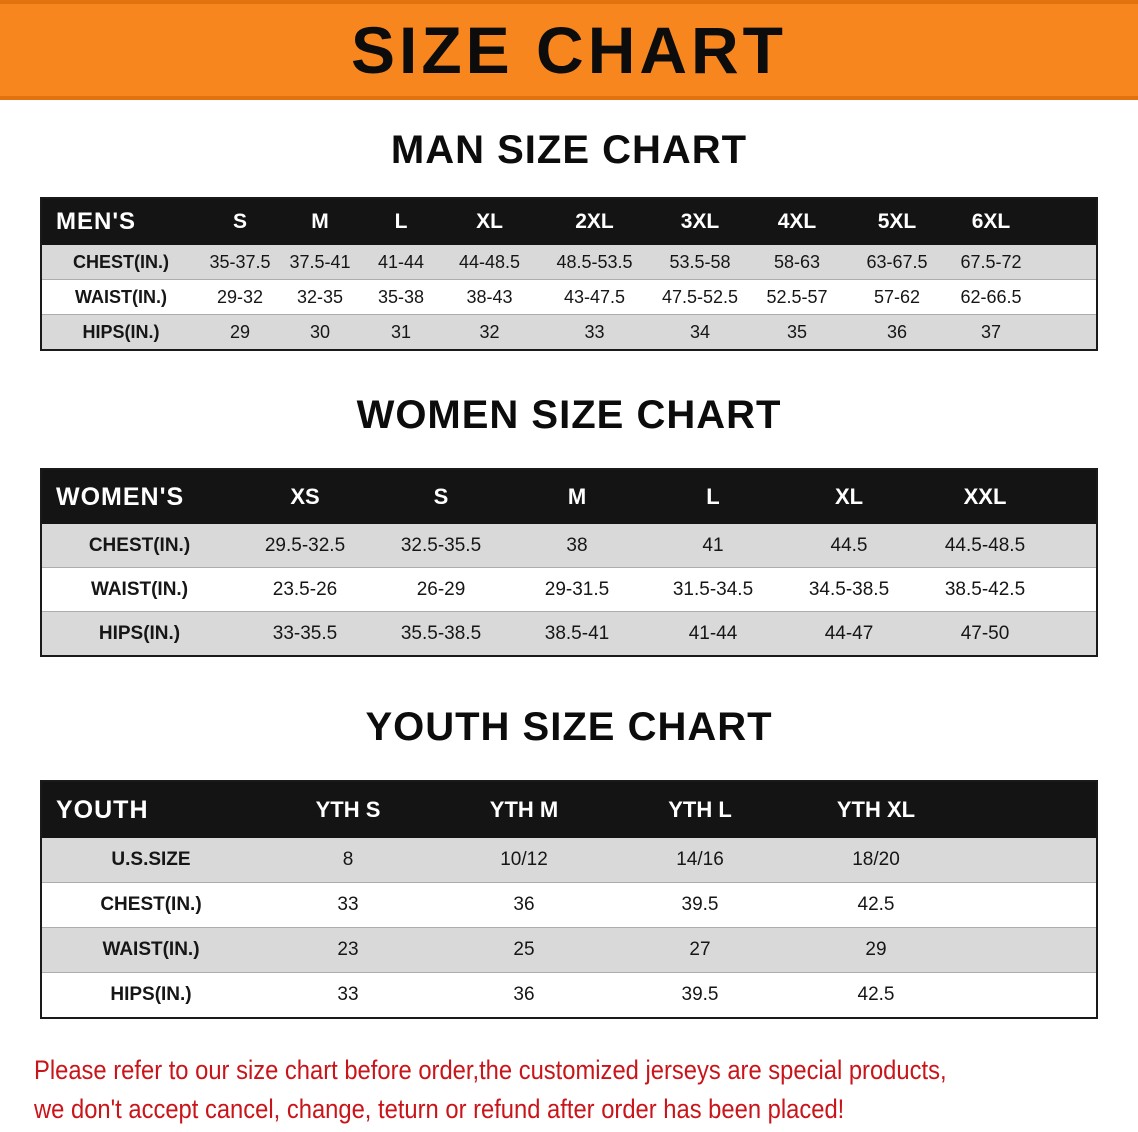 This screenshot has width=1138, height=1132. I want to click on table-row: WAIST(IN.) 23 25 27 29, so click(569, 949).